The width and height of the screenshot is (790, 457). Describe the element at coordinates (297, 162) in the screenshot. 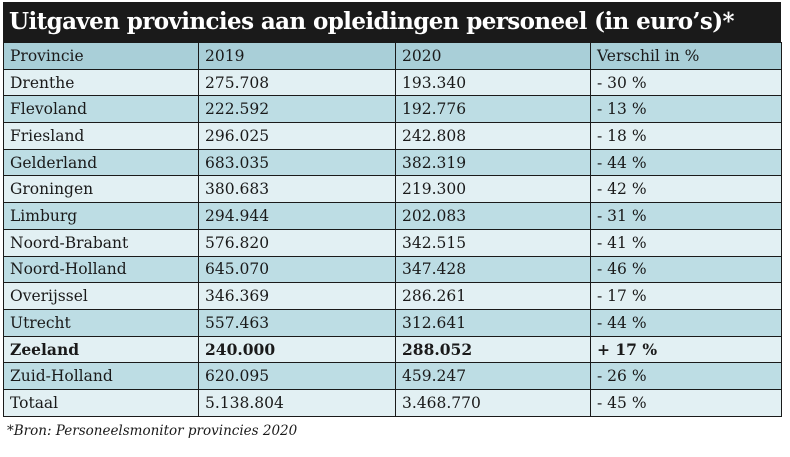

I see `cell-2019: 683.035` at that location.